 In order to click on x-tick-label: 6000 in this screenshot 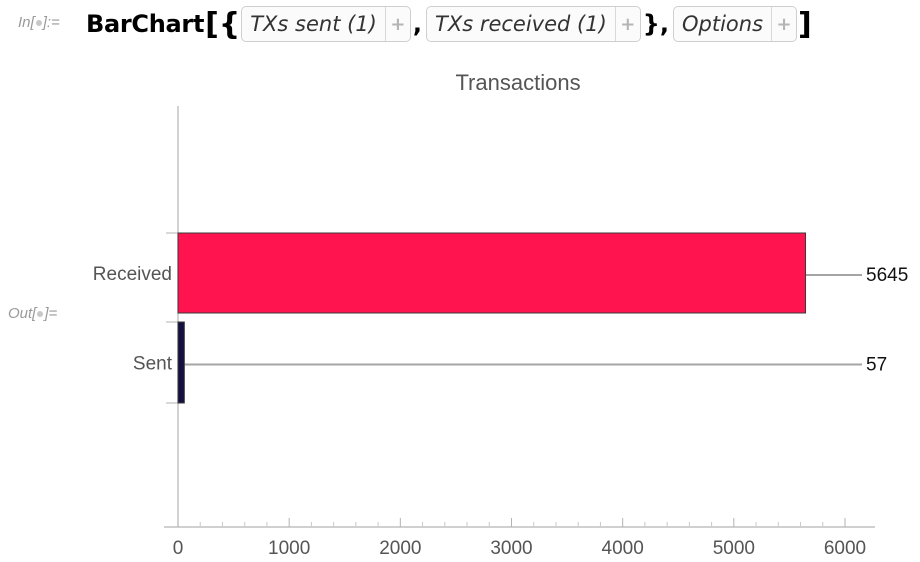, I will do `click(845, 548)`.